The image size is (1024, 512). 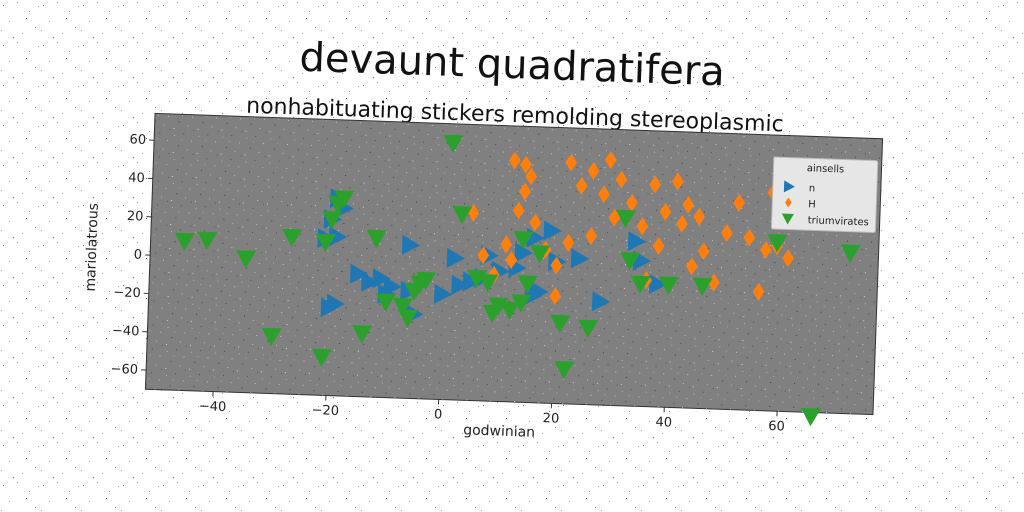 What do you see at coordinates (138, 255) in the screenshot?
I see `y-tick-label: 0` at bounding box center [138, 255].